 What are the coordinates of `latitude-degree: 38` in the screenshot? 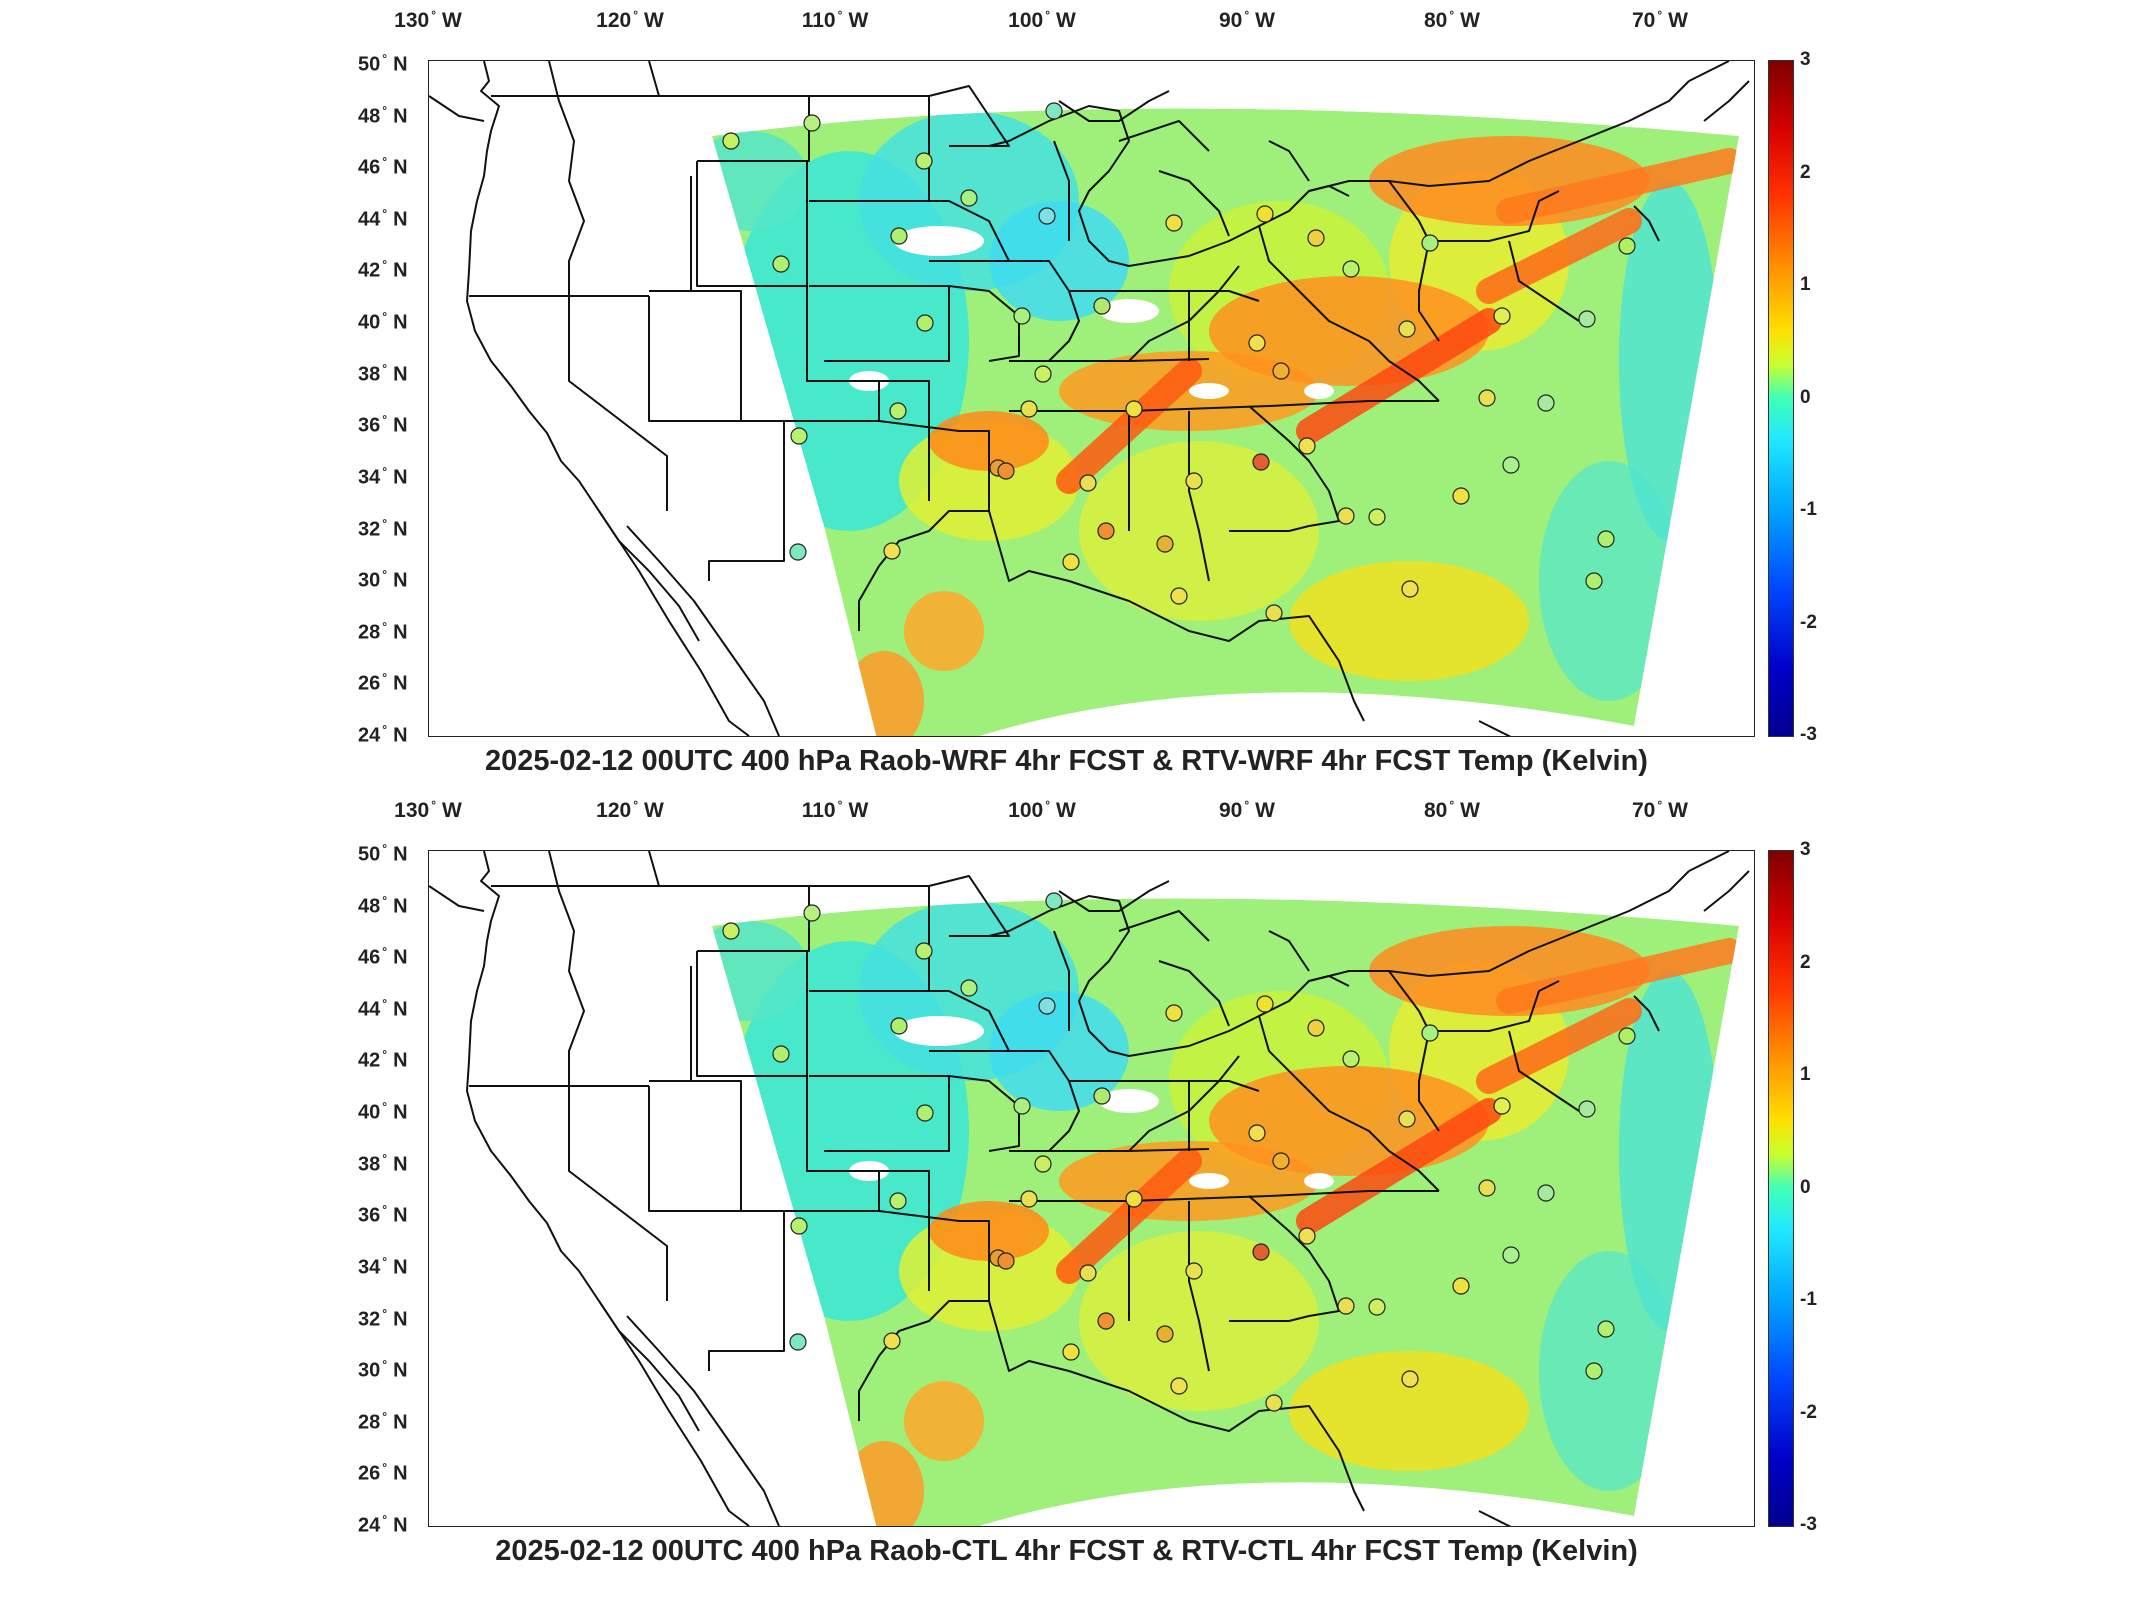 It's located at (369, 1164).